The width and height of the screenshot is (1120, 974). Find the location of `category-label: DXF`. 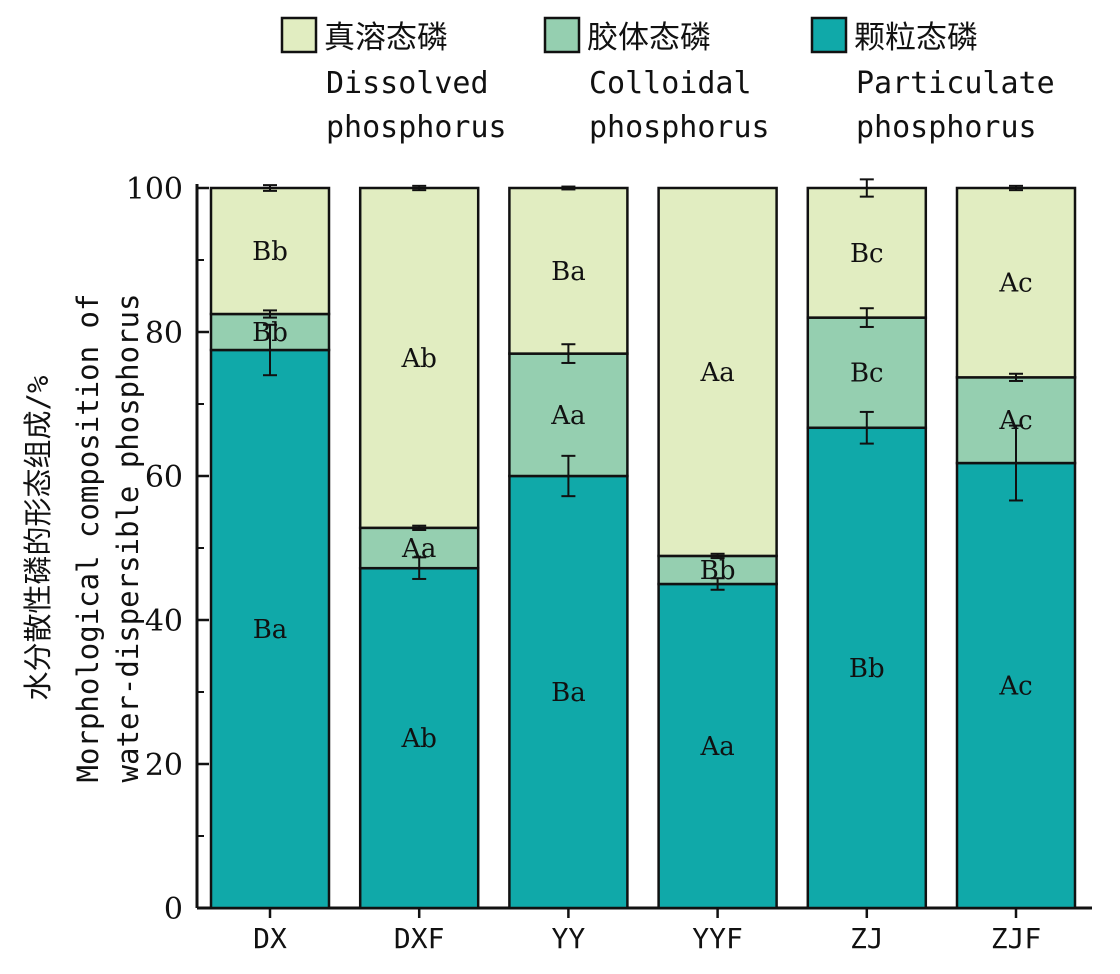

category-label: DXF is located at coordinates (419, 938).